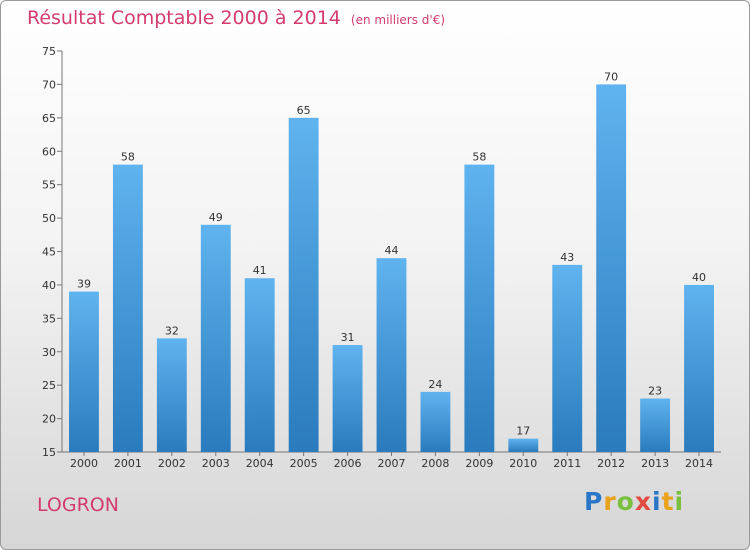  Describe the element at coordinates (49, 218) in the screenshot. I see `y-tick-label: 50` at that location.